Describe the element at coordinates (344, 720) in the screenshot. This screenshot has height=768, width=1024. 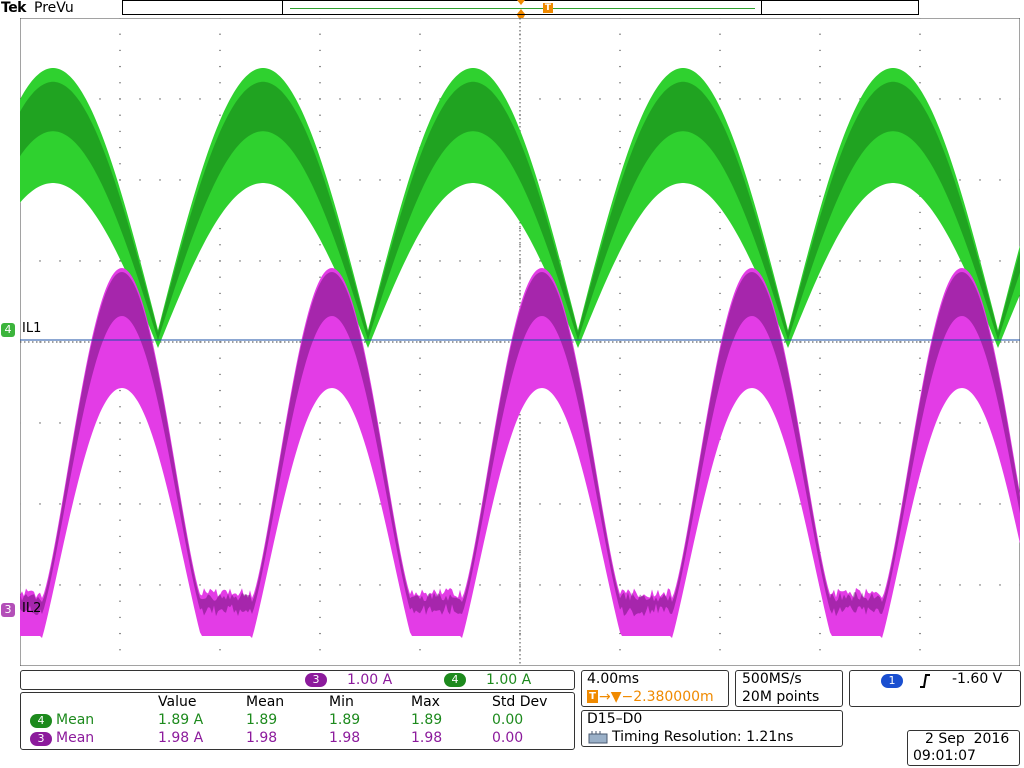
I see `meas-row-min: 1.89` at that location.